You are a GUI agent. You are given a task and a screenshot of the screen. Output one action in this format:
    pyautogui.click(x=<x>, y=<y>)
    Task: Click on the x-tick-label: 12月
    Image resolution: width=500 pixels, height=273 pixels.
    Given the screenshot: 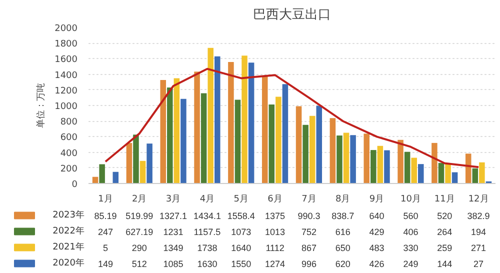 What is the action you would take?
    pyautogui.click(x=478, y=199)
    